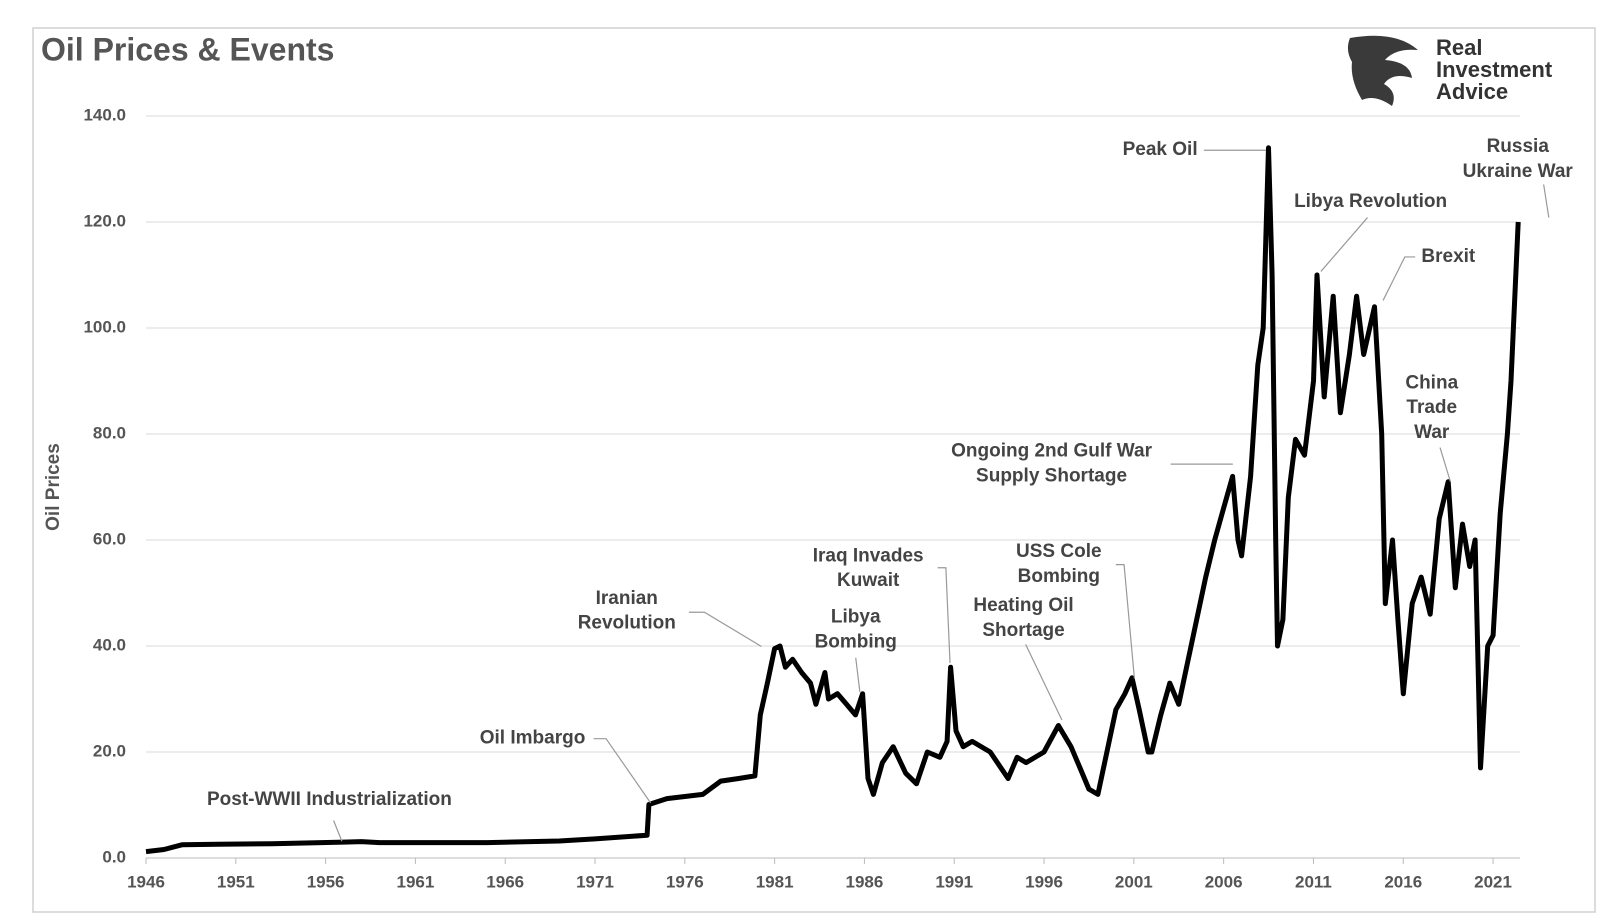  What do you see at coordinates (1370, 201) in the screenshot?
I see `annotation: Libya Revolution` at bounding box center [1370, 201].